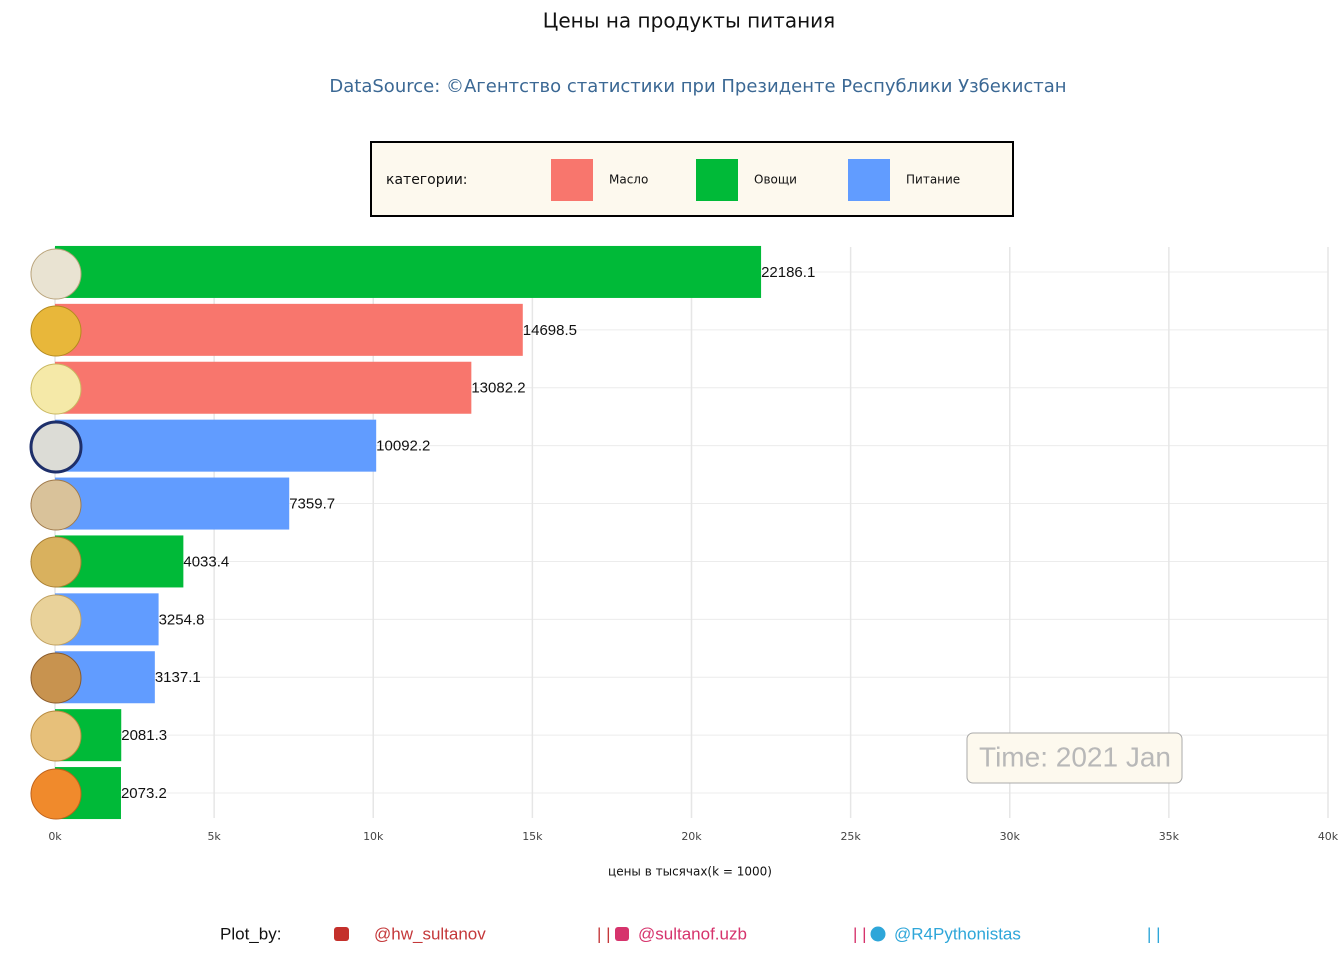 Image resolution: width=1344 pixels, height=960 pixels. Describe the element at coordinates (878, 934) in the screenshot. I see `telegram-icon` at that location.